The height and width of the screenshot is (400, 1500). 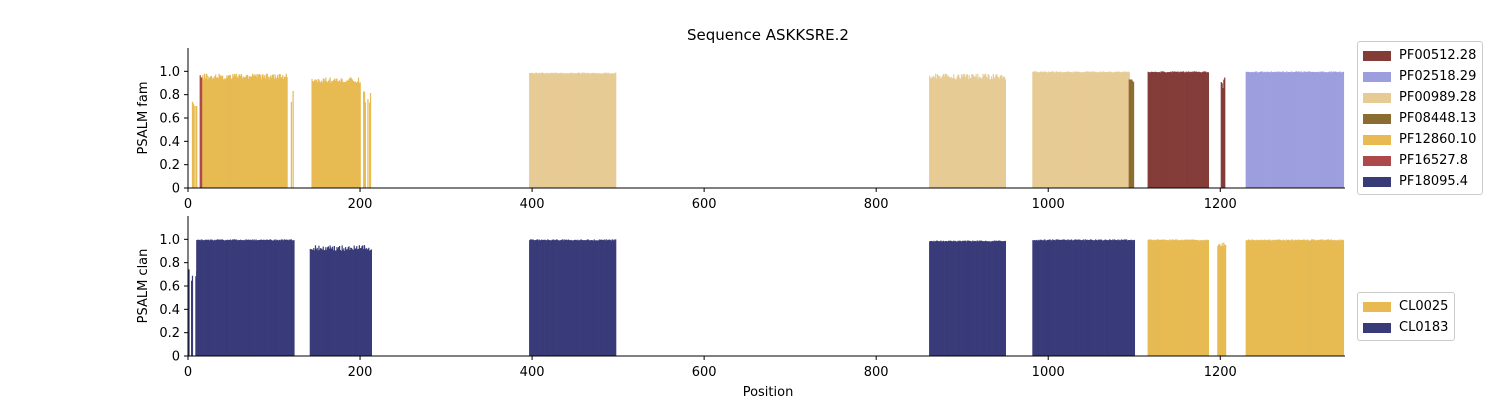 I want to click on fam-x-tick-label: 0, so click(x=188, y=204).